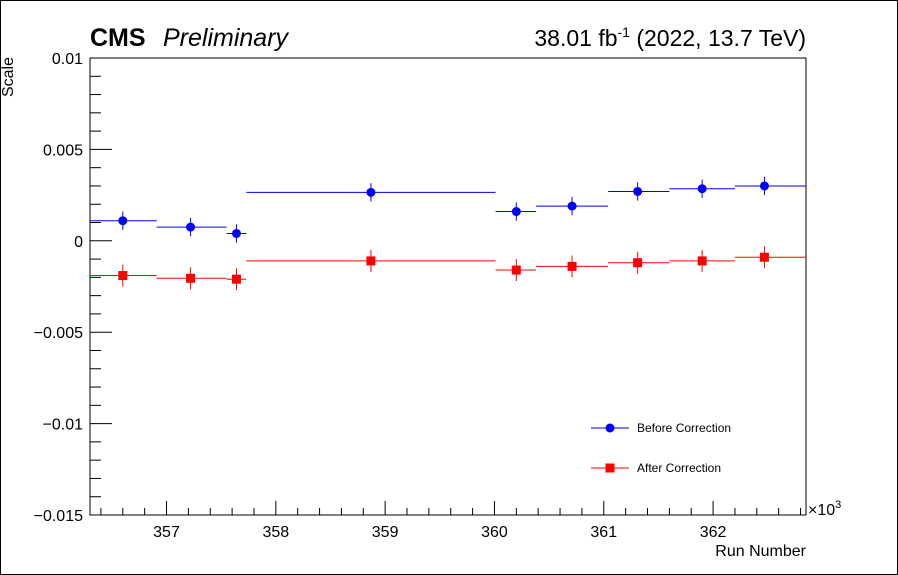 The width and height of the screenshot is (898, 575). Describe the element at coordinates (624, 32) in the screenshot. I see `lumi-exponent: -1` at that location.